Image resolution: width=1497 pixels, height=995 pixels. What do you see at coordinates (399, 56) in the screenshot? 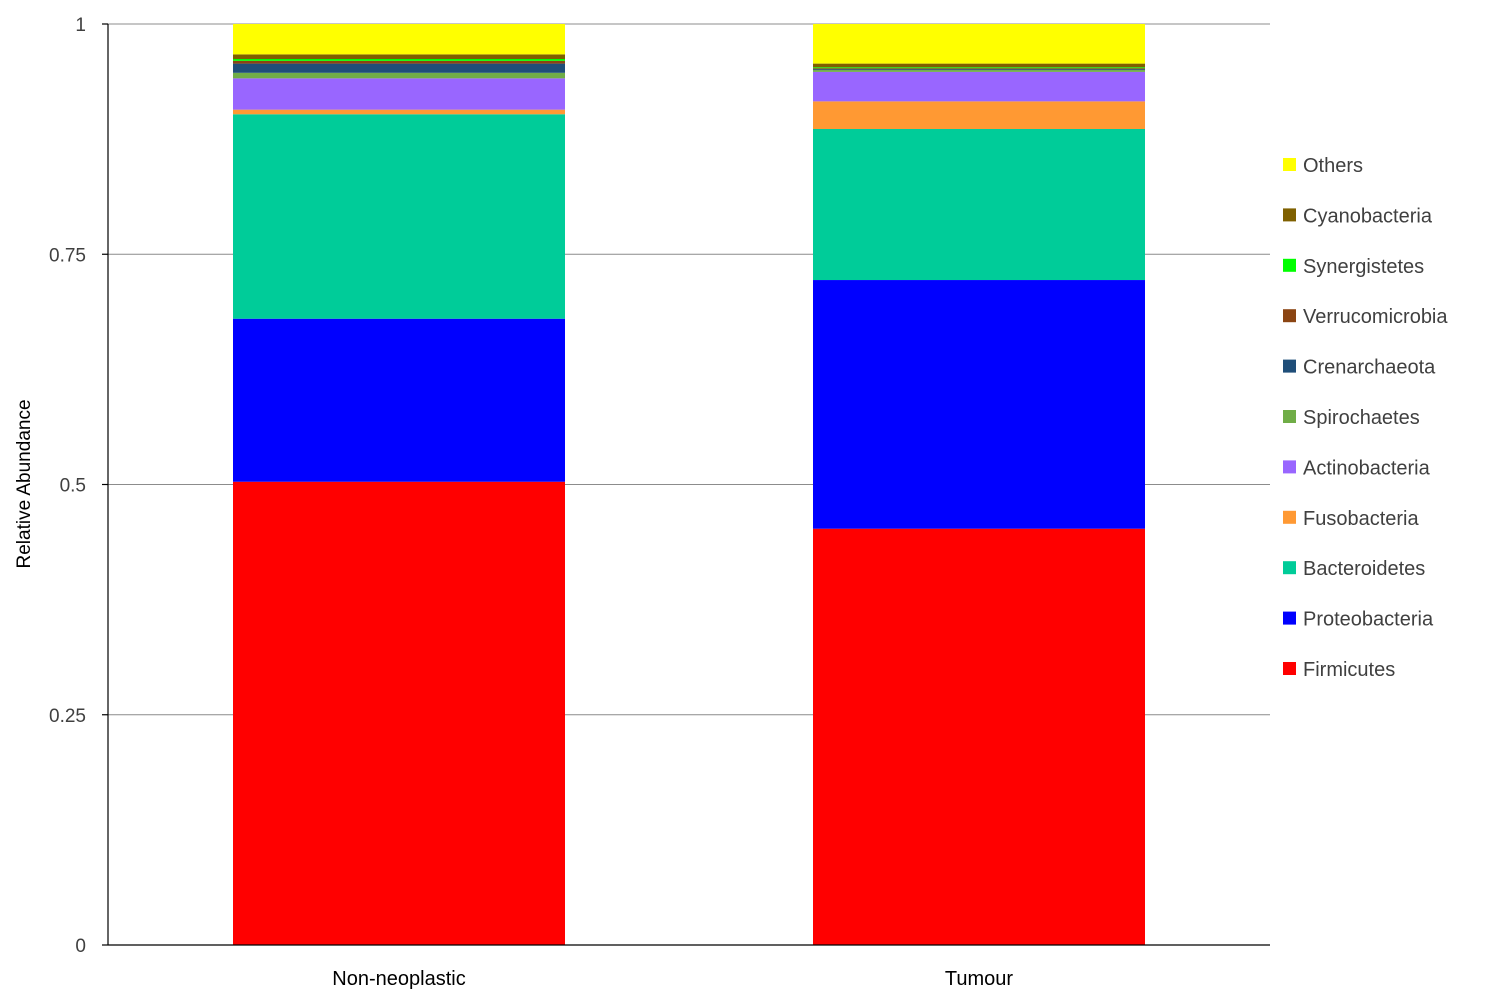
I see `bar-segment-cyanobacteria-non-neoplastic` at bounding box center [399, 56].